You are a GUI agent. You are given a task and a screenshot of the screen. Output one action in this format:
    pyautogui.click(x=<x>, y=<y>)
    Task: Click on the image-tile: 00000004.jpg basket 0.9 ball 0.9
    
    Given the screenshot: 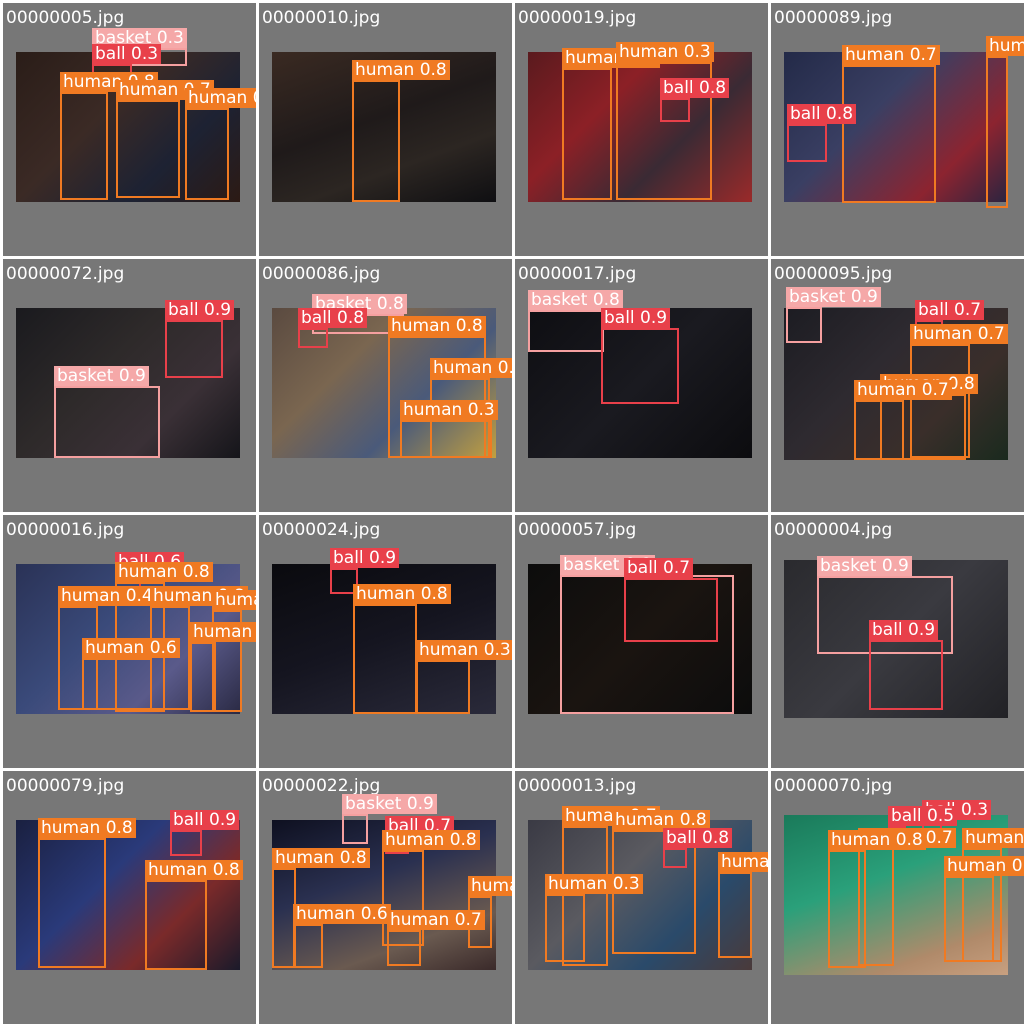 What is the action you would take?
    pyautogui.click(x=897, y=641)
    